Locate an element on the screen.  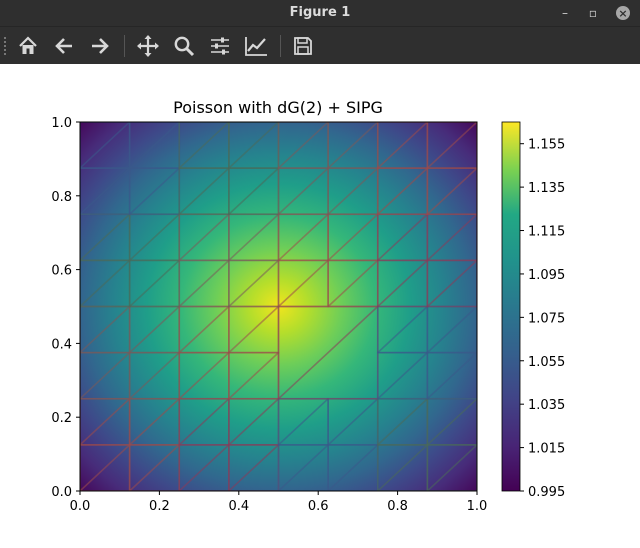
toolbar is located at coordinates (320, 45).